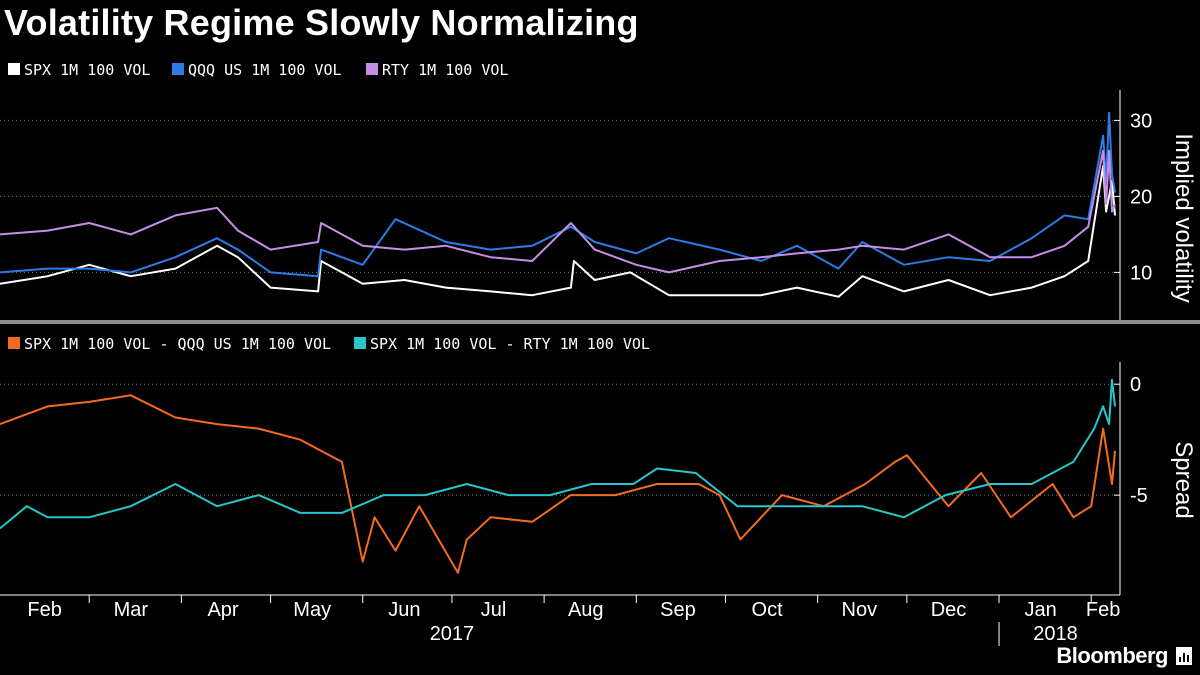 The image size is (1200, 675). Describe the element at coordinates (14, 69) in the screenshot. I see `legend-swatch-spx` at that location.